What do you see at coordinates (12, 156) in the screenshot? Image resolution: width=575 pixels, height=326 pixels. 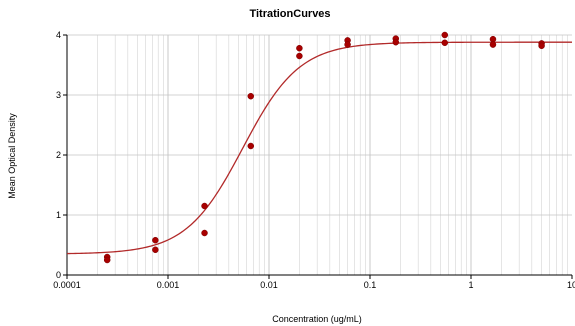 I see `y-axis-label: Mean Optical Density` at bounding box center [12, 156].